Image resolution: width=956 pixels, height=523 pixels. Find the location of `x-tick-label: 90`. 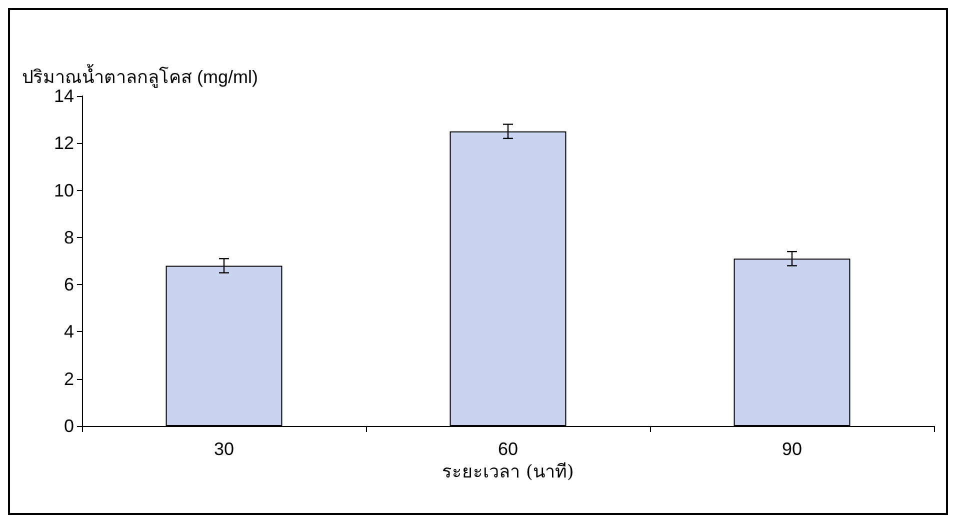

x-tick-label: 90 is located at coordinates (792, 449).